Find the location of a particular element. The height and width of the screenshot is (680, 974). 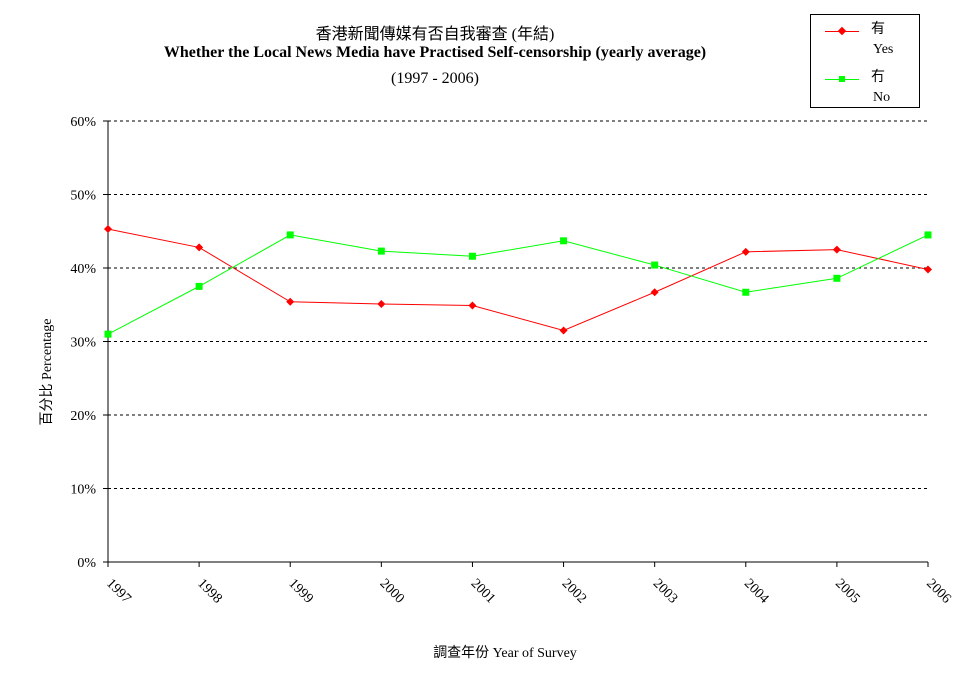

x-tick-label: 2001 is located at coordinates (483, 591).